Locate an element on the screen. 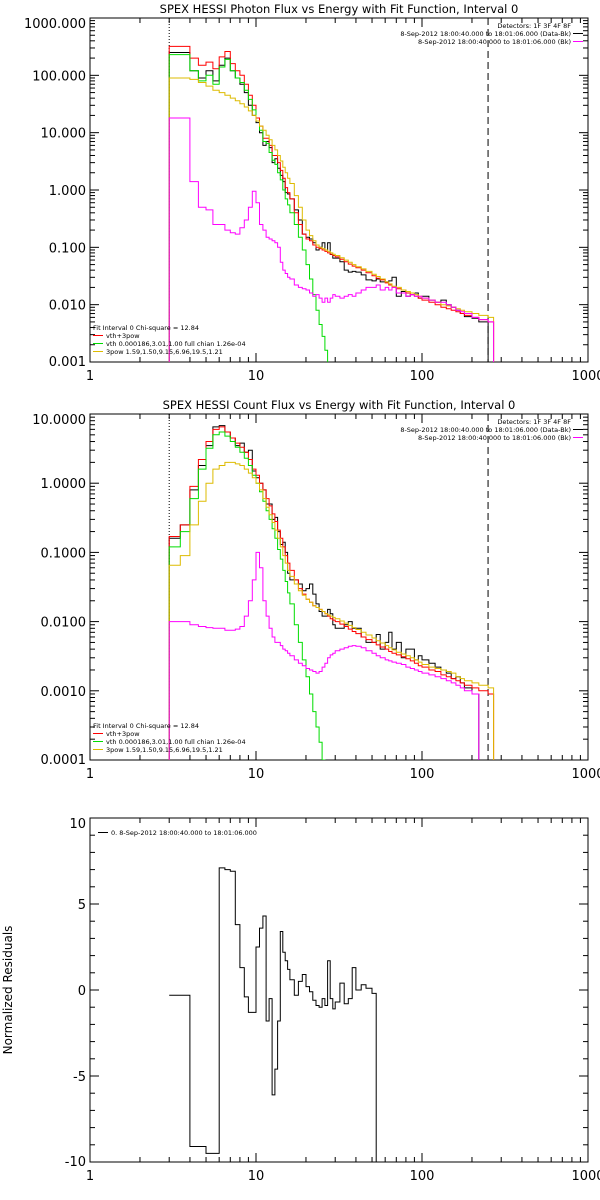 The image size is (600, 1200). y-tick-label: 10 is located at coordinates (77, 824).